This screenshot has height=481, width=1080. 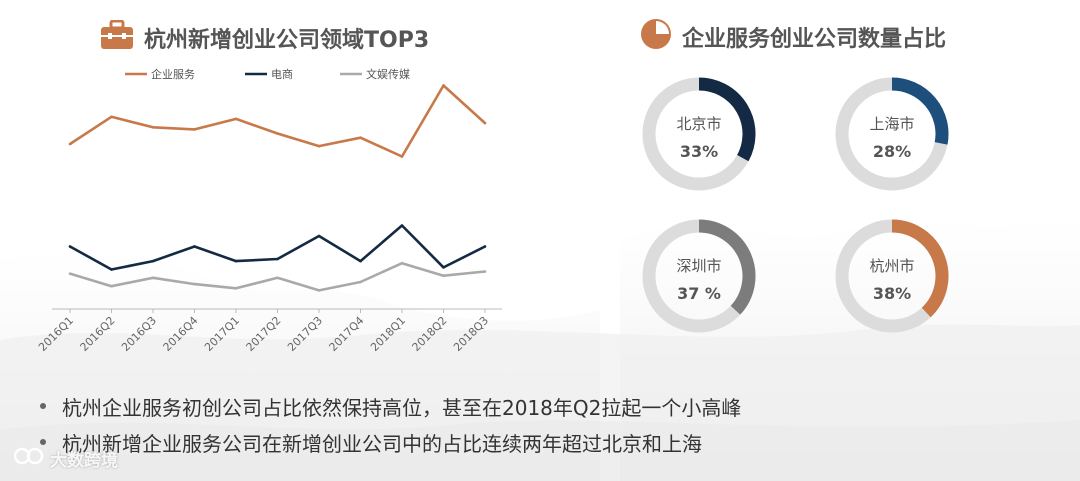 What do you see at coordinates (402, 407) in the screenshot?
I see `bullet-text: 杭州企业服务初创公司占比依然保持高位，甚至在2018年Q2拉起一个小高峰` at bounding box center [402, 407].